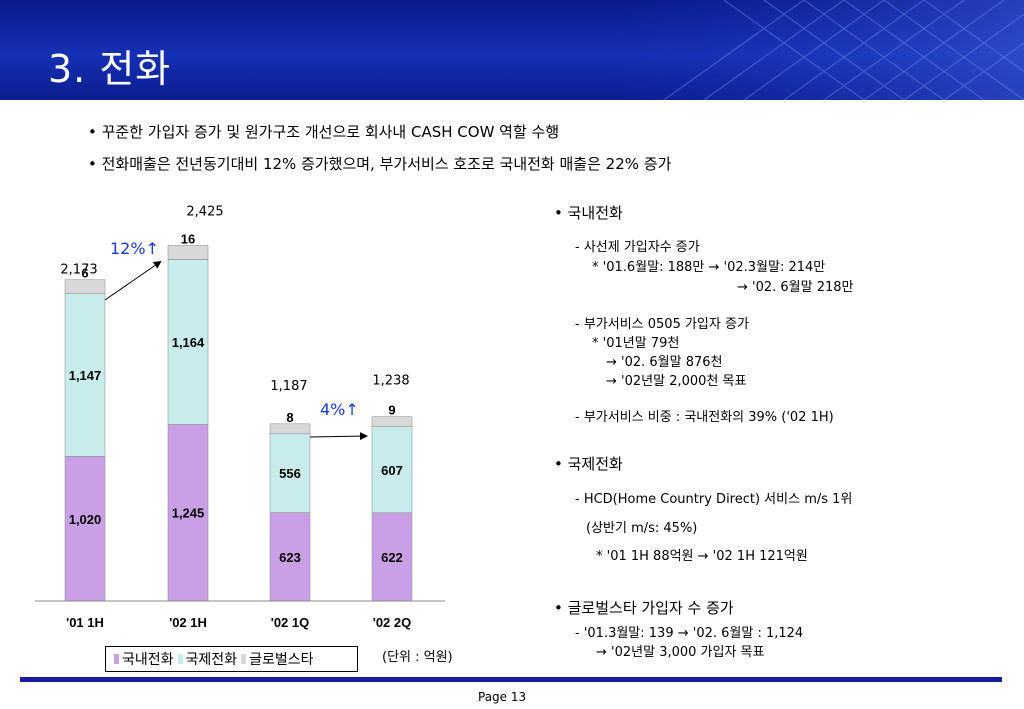 The height and width of the screenshot is (709, 1024). What do you see at coordinates (512, 50) in the screenshot?
I see `title-banner` at bounding box center [512, 50].